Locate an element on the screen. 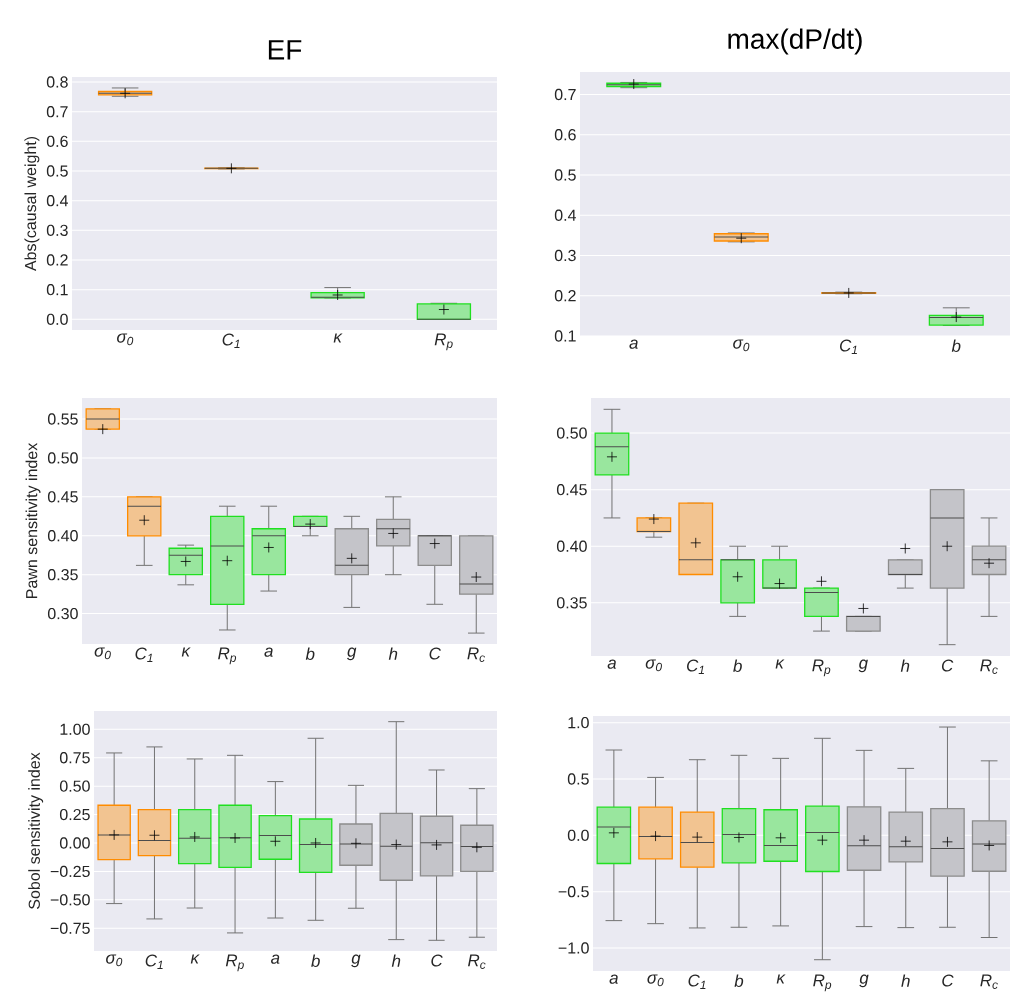 This screenshot has height=1001, width=1020. y-tick-label: 0.8 is located at coordinates (57, 82).